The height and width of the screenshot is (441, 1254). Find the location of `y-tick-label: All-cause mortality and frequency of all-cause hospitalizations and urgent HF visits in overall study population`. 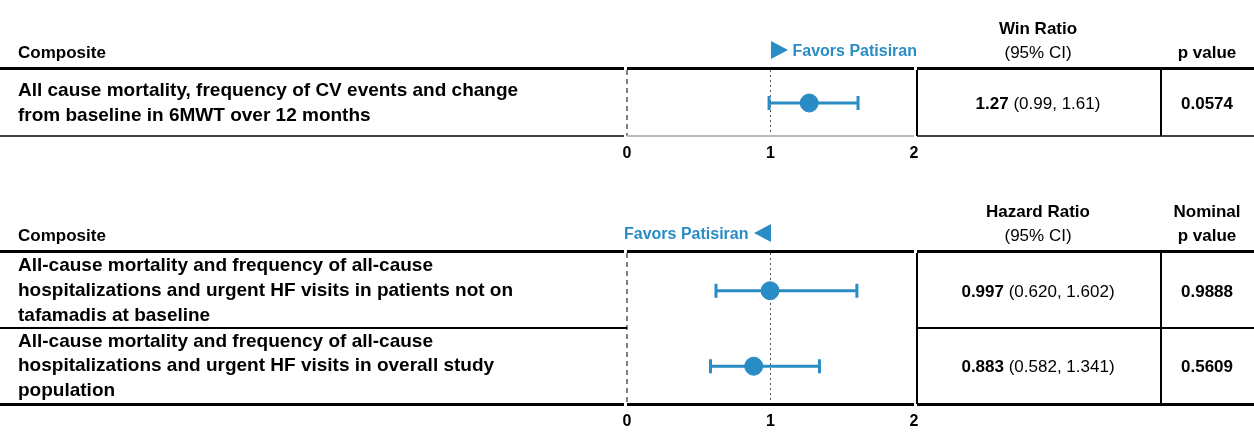

y-tick-label: All-cause mortality and frequency of all-cause hospitalizations and urgent HF visits in overall study population is located at coordinates (256, 365).